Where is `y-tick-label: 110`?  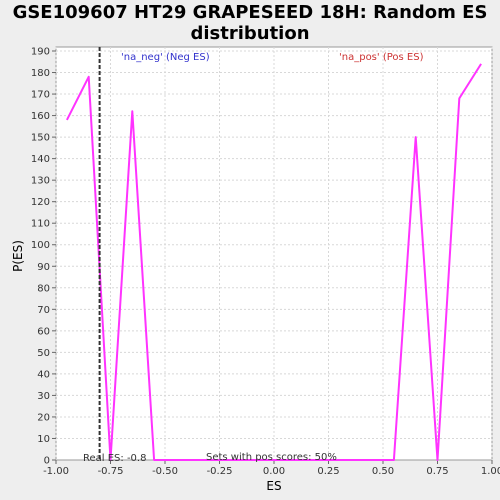
y-tick-label: 110 is located at coordinates (40, 224).